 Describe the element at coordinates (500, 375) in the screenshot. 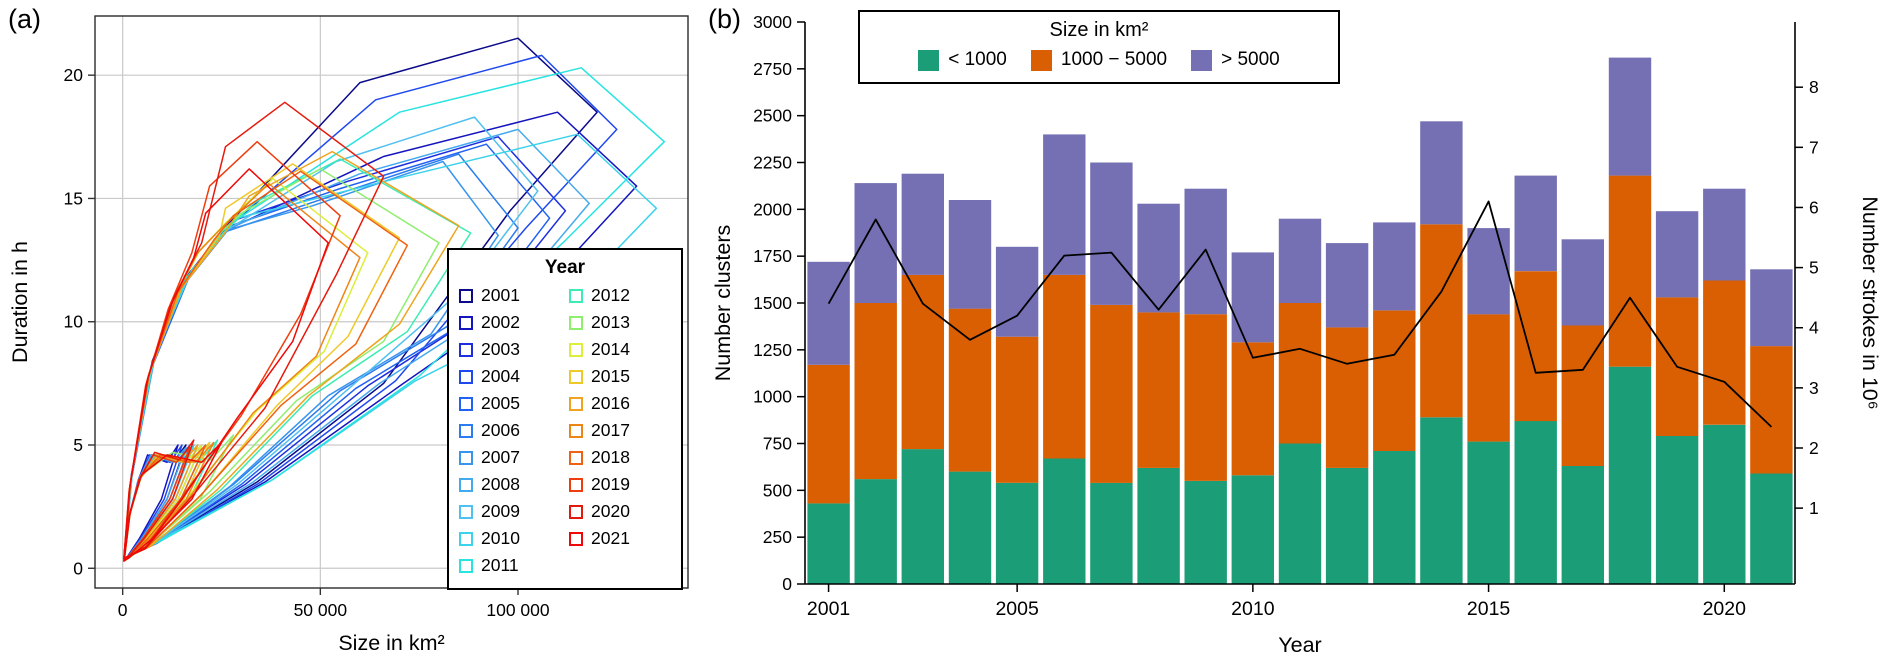

I see `year-legend-label: 2004` at that location.